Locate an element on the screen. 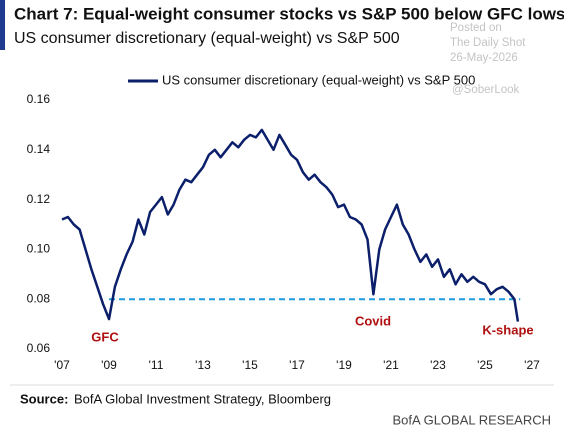 This screenshot has height=434, width=564. y-tick-label: 0.16 is located at coordinates (39, 99).